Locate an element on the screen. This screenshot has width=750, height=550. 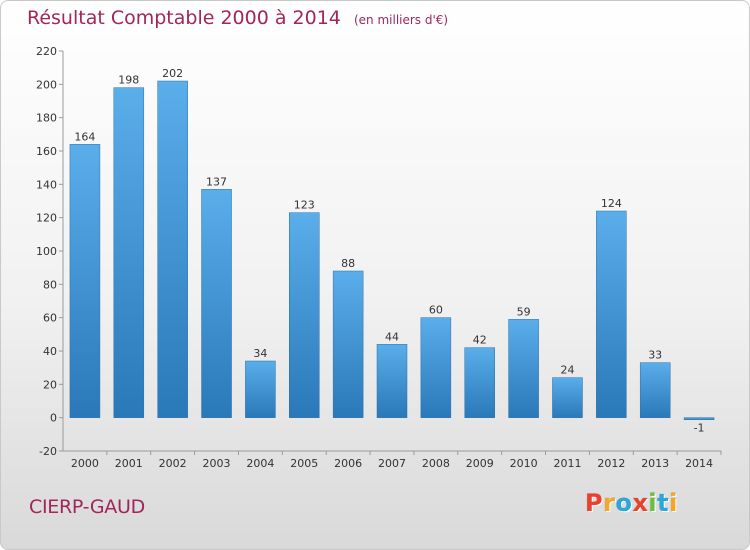
y-tick-label: 140 is located at coordinates (46, 184).